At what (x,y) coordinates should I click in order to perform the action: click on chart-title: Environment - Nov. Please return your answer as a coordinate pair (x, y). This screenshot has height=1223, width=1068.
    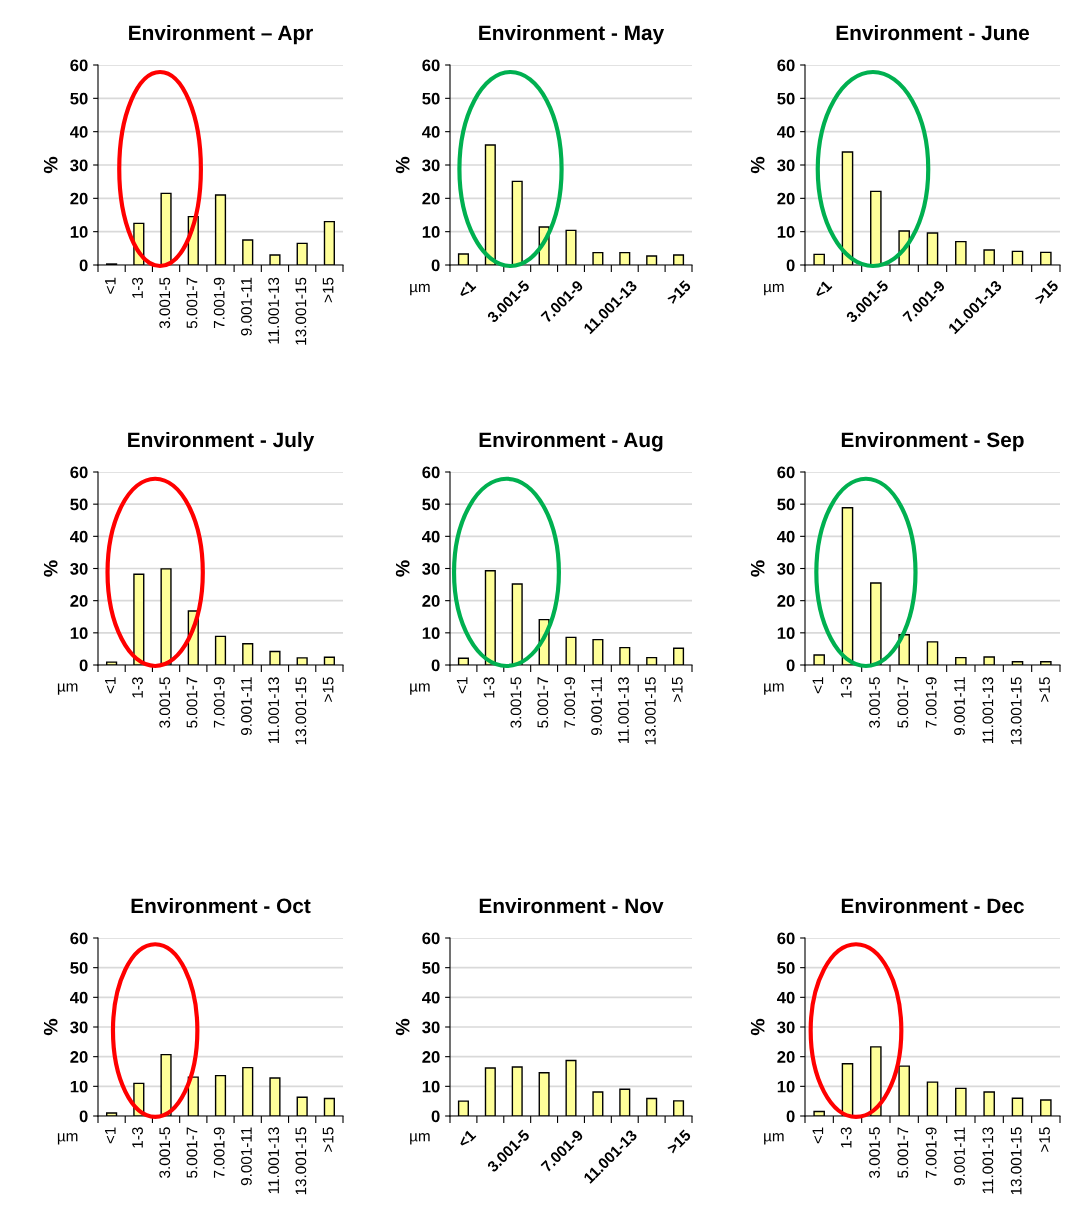
    Looking at the image, I should click on (571, 905).